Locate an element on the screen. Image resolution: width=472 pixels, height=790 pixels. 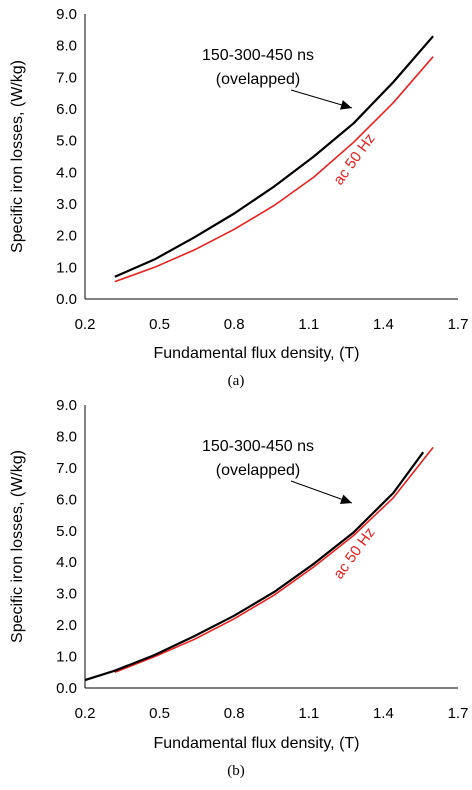
annotation-red: ac 50 Hz is located at coordinates (354, 159).